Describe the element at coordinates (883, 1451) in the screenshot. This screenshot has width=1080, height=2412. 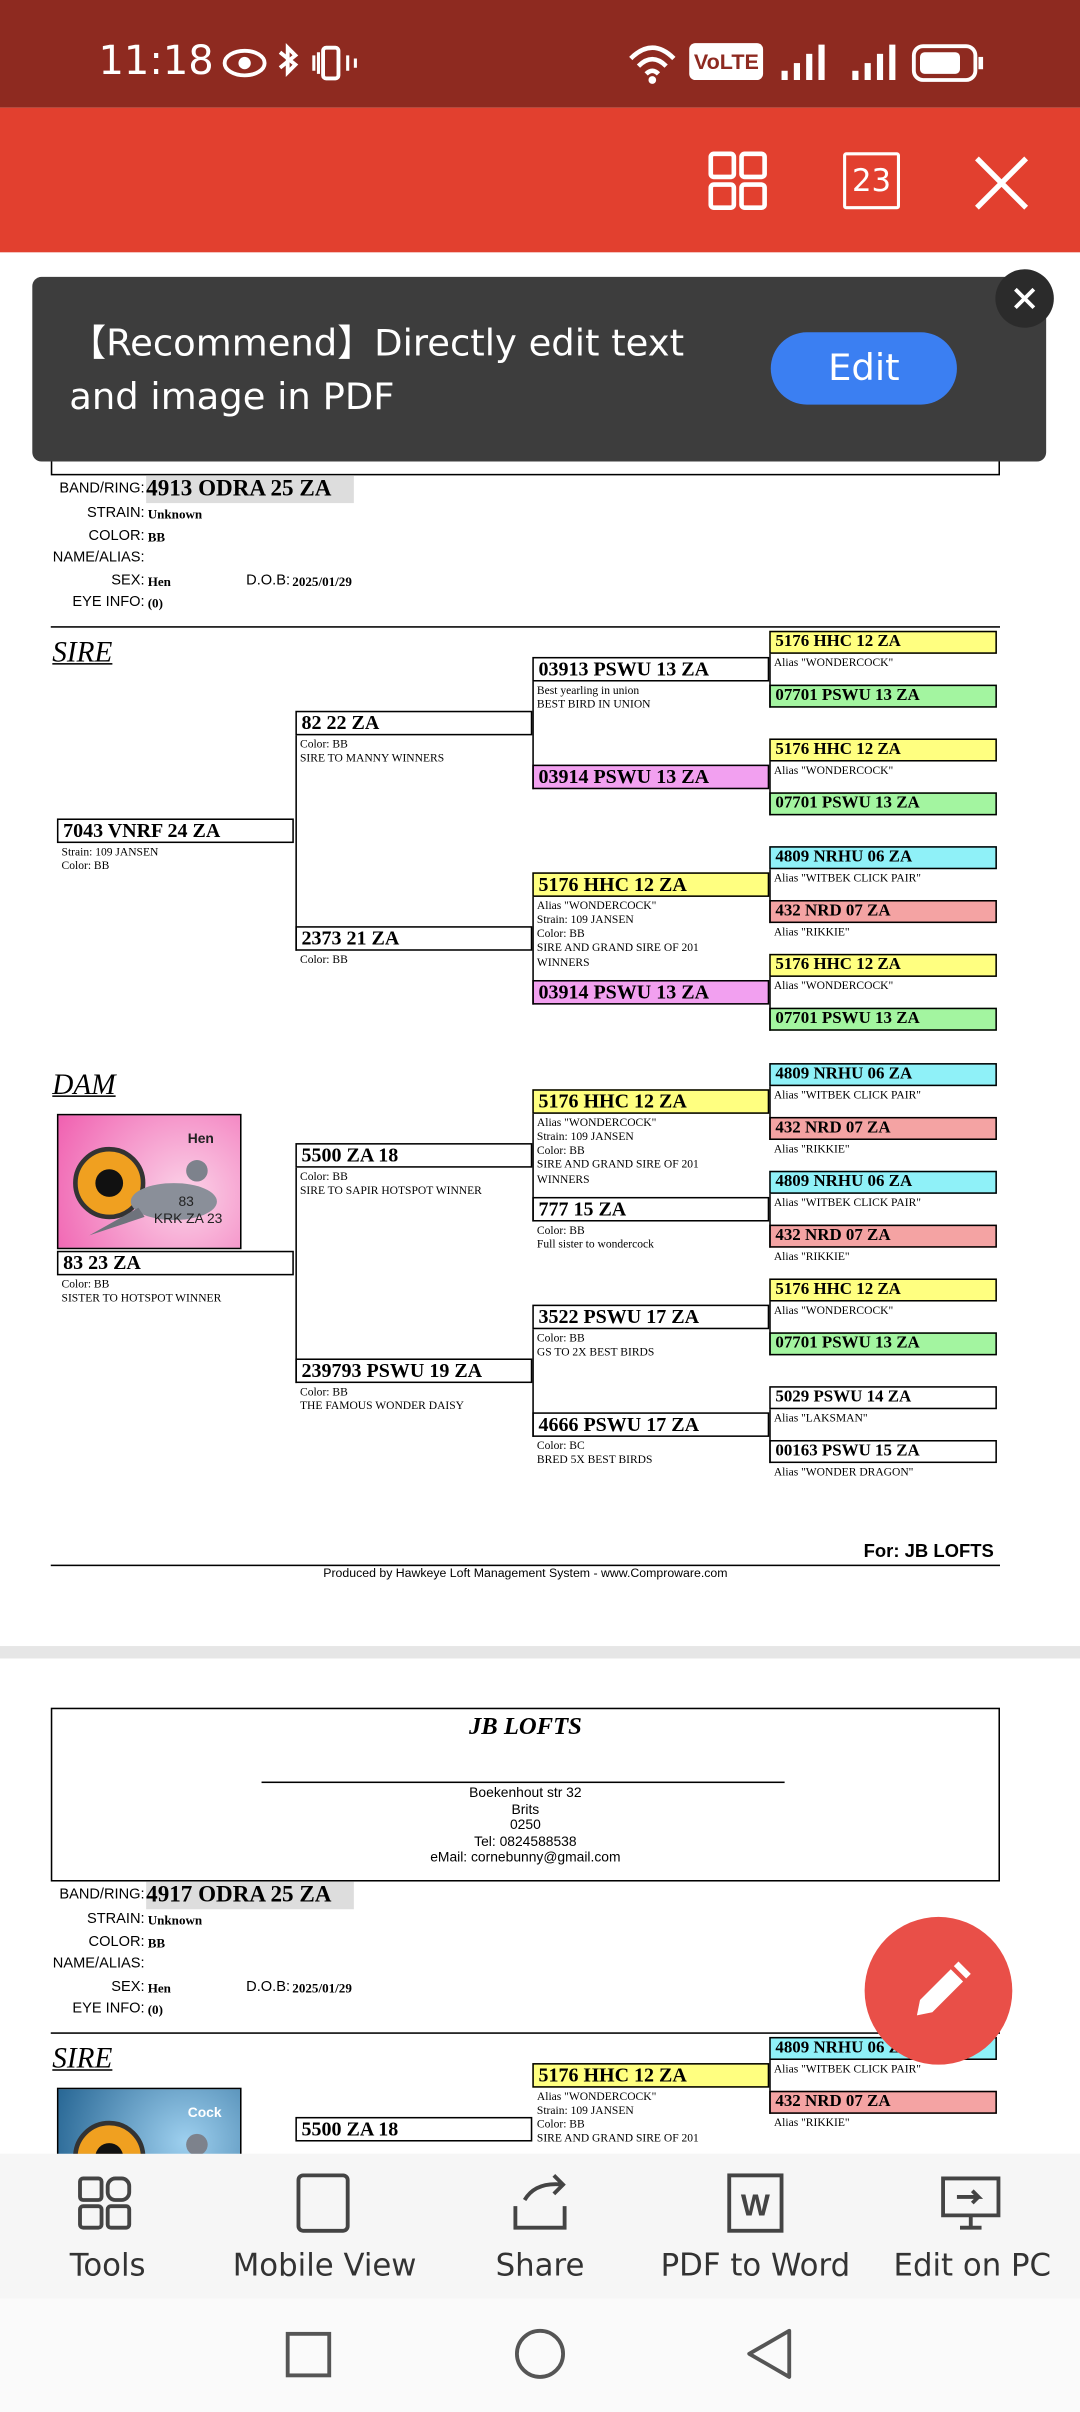
I see `pedigree-box: 00163 PSWU 15 ZA` at that location.